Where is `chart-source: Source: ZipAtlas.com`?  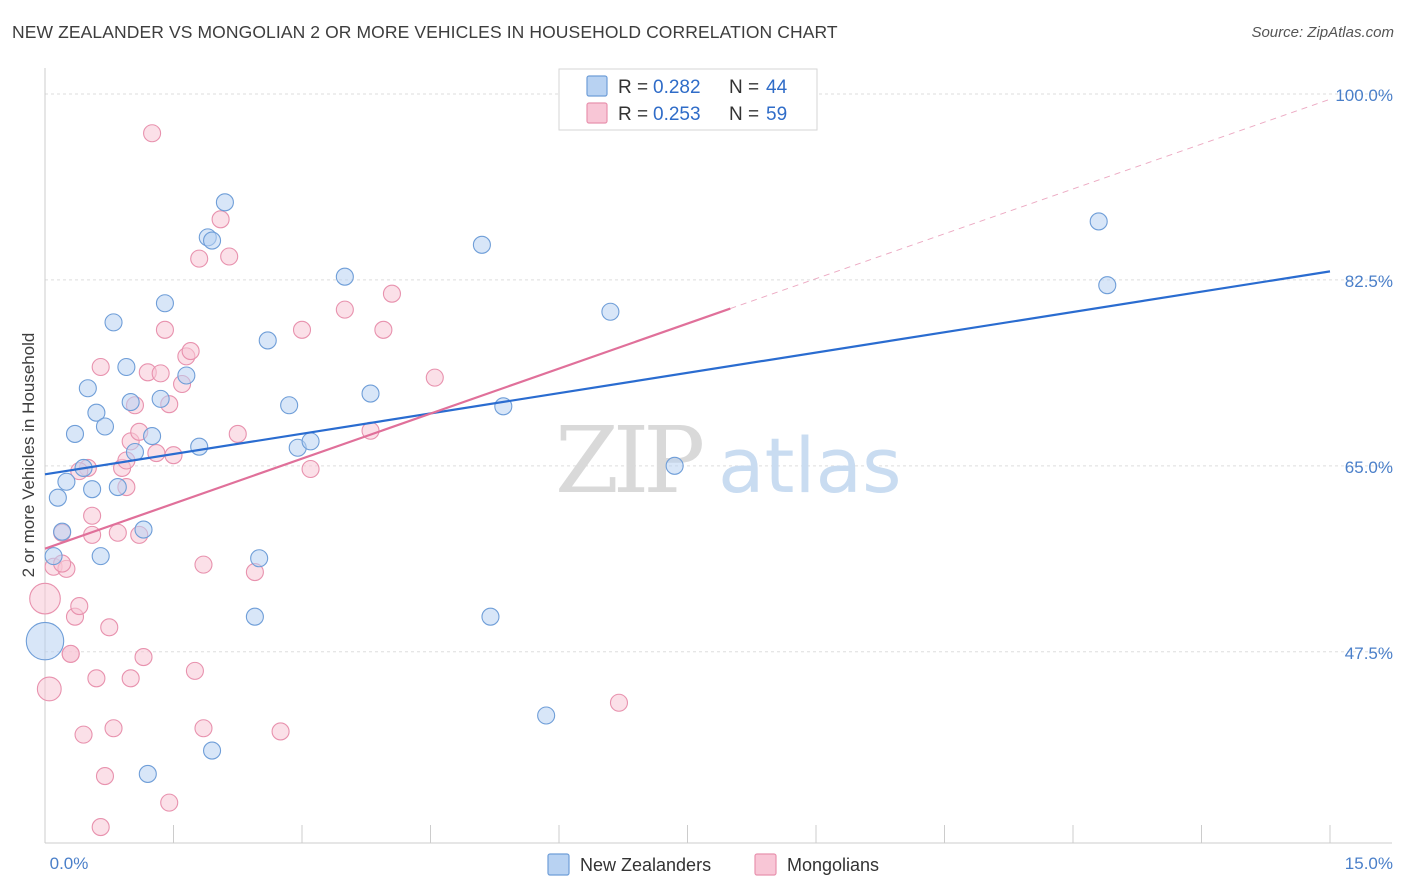 chart-source: Source: ZipAtlas.com is located at coordinates (1322, 32).